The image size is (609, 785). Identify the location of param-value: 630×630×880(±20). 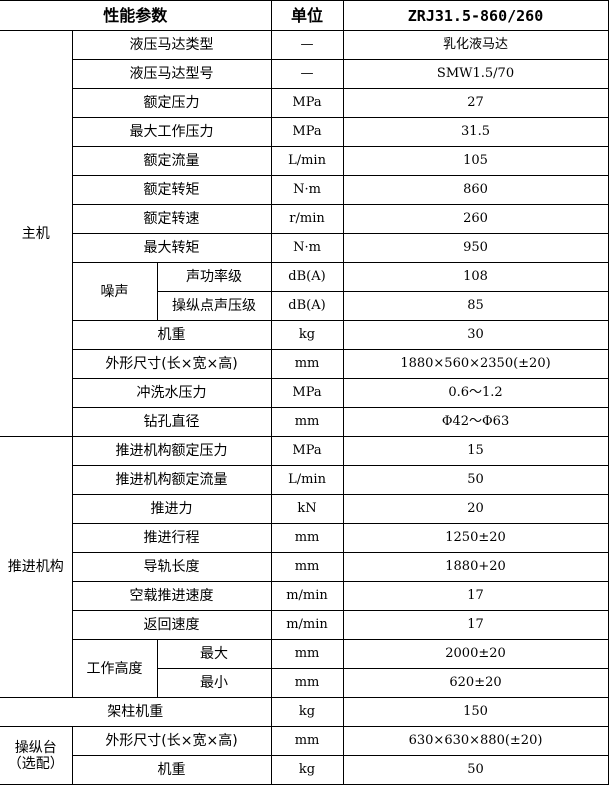
(475, 741).